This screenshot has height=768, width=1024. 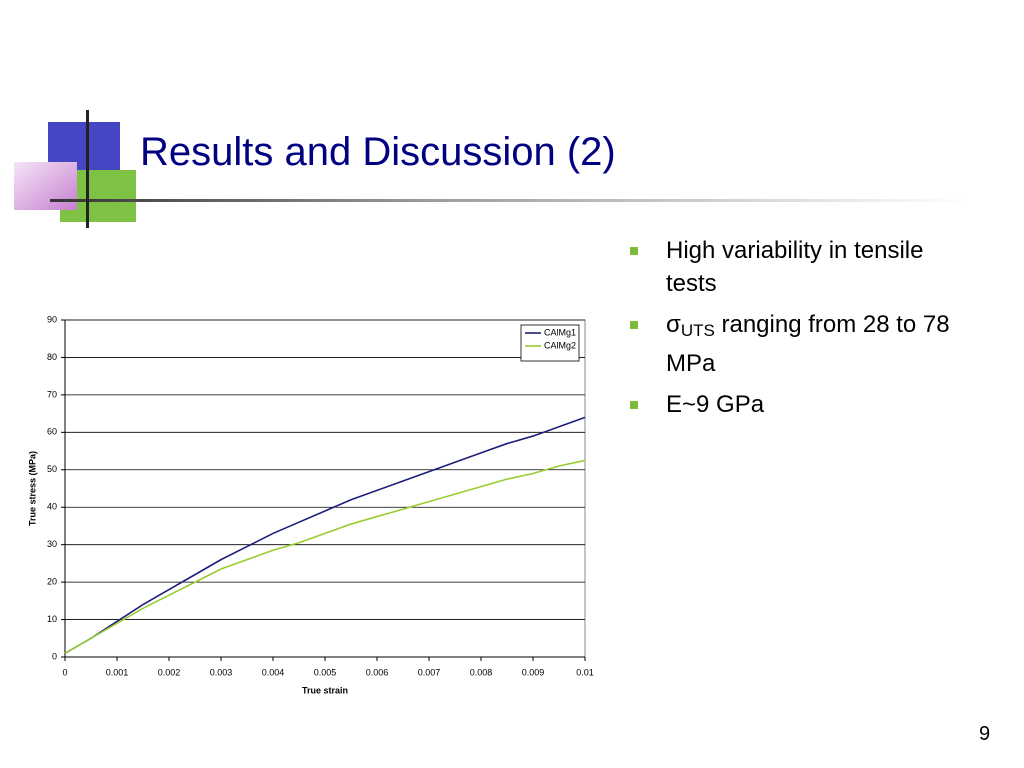 What do you see at coordinates (429, 672) in the screenshot?
I see `x-tick-label: 0.007` at bounding box center [429, 672].